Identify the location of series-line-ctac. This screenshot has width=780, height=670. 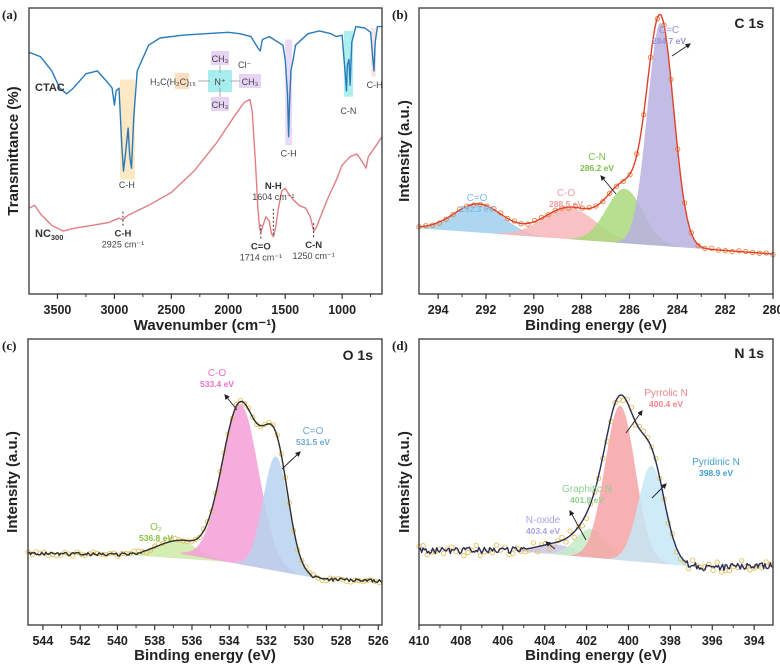
(205, 98).